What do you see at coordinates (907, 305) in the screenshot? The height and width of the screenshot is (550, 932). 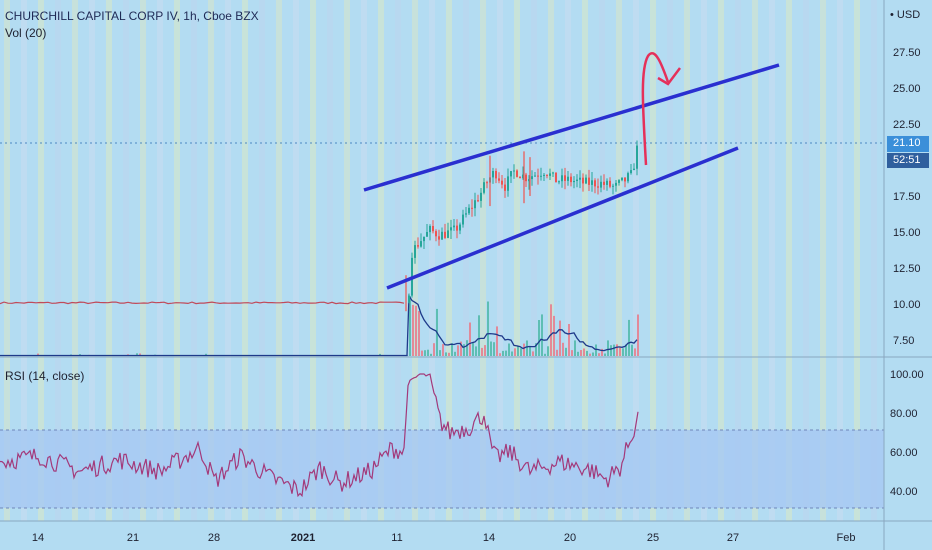 I see `price-tick-label: 10.00` at bounding box center [907, 305].